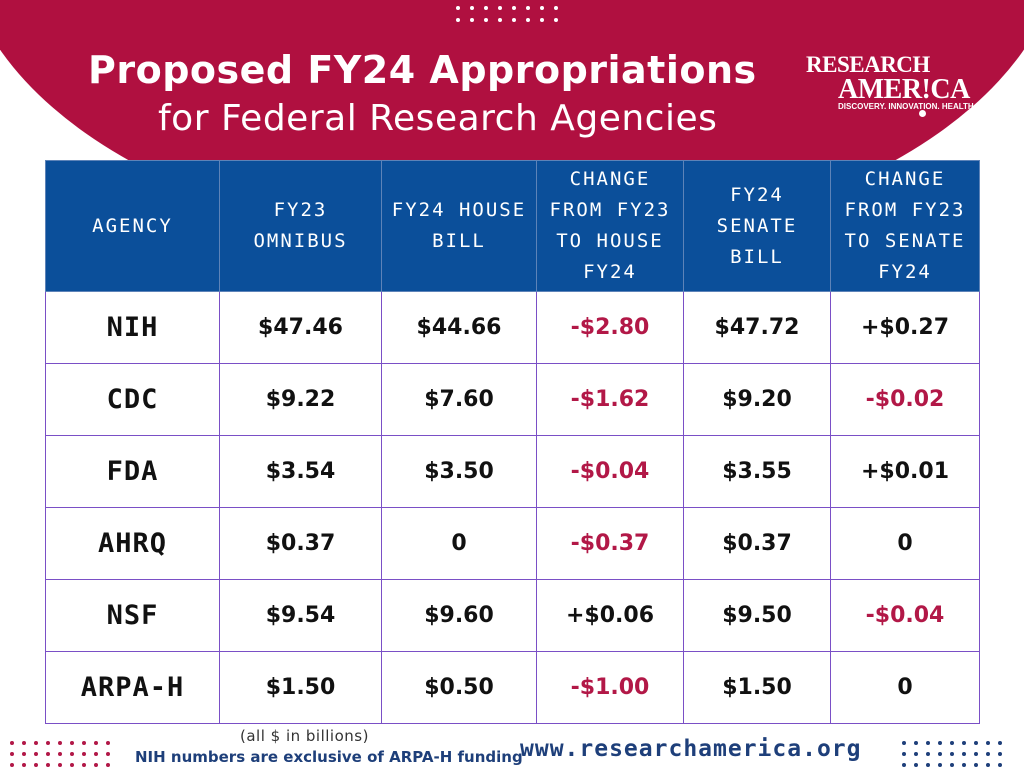 The image size is (1024, 768). What do you see at coordinates (691, 749) in the screenshot?
I see `website-link: www.researchamerica.org` at bounding box center [691, 749].